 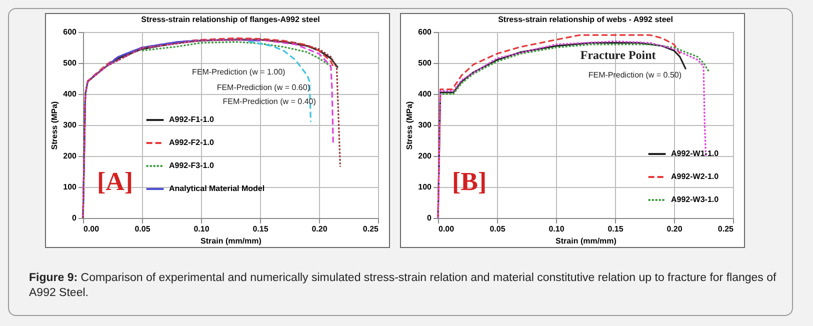 What do you see at coordinates (239, 71) in the screenshot?
I see `annotation: FEM-Prediction (w = 1.00)` at bounding box center [239, 71].